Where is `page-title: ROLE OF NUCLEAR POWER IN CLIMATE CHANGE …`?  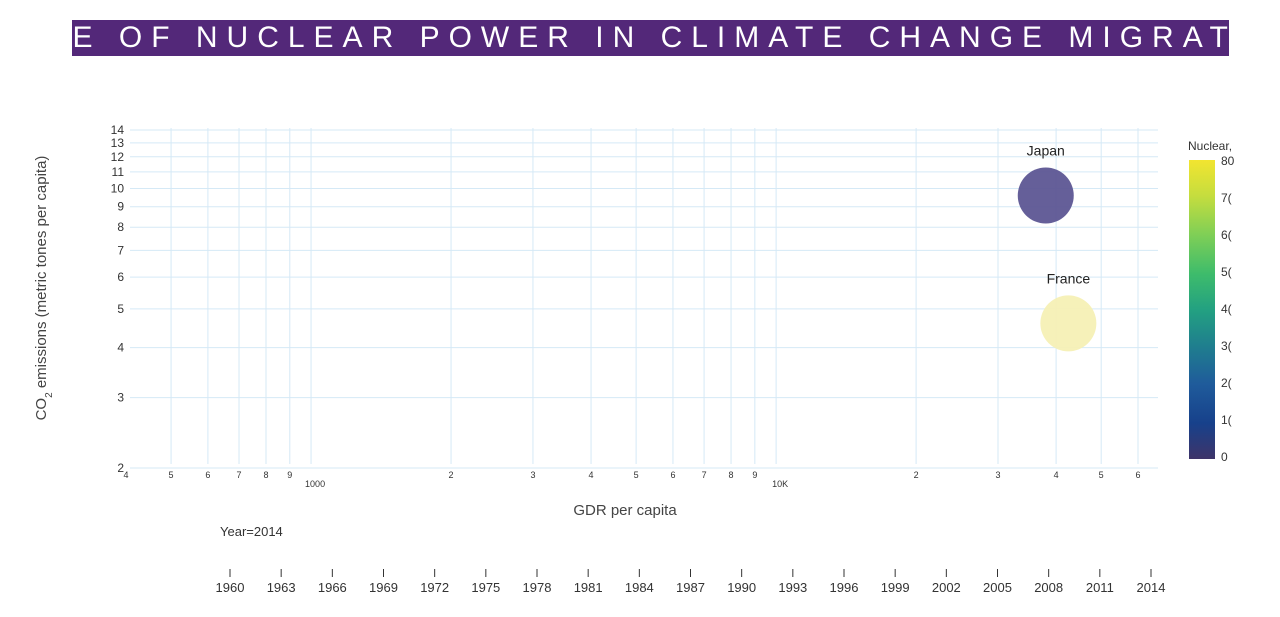
page-title: ROLE OF NUCLEAR POWER IN CLIMATE CHANGE … is located at coordinates (640, 37).